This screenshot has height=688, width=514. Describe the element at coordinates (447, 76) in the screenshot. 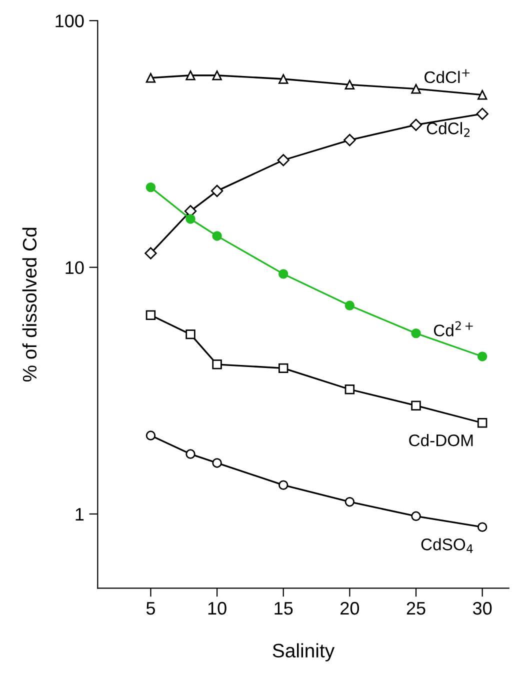

I see `series-label: CdCl$^{+}$` at that location.